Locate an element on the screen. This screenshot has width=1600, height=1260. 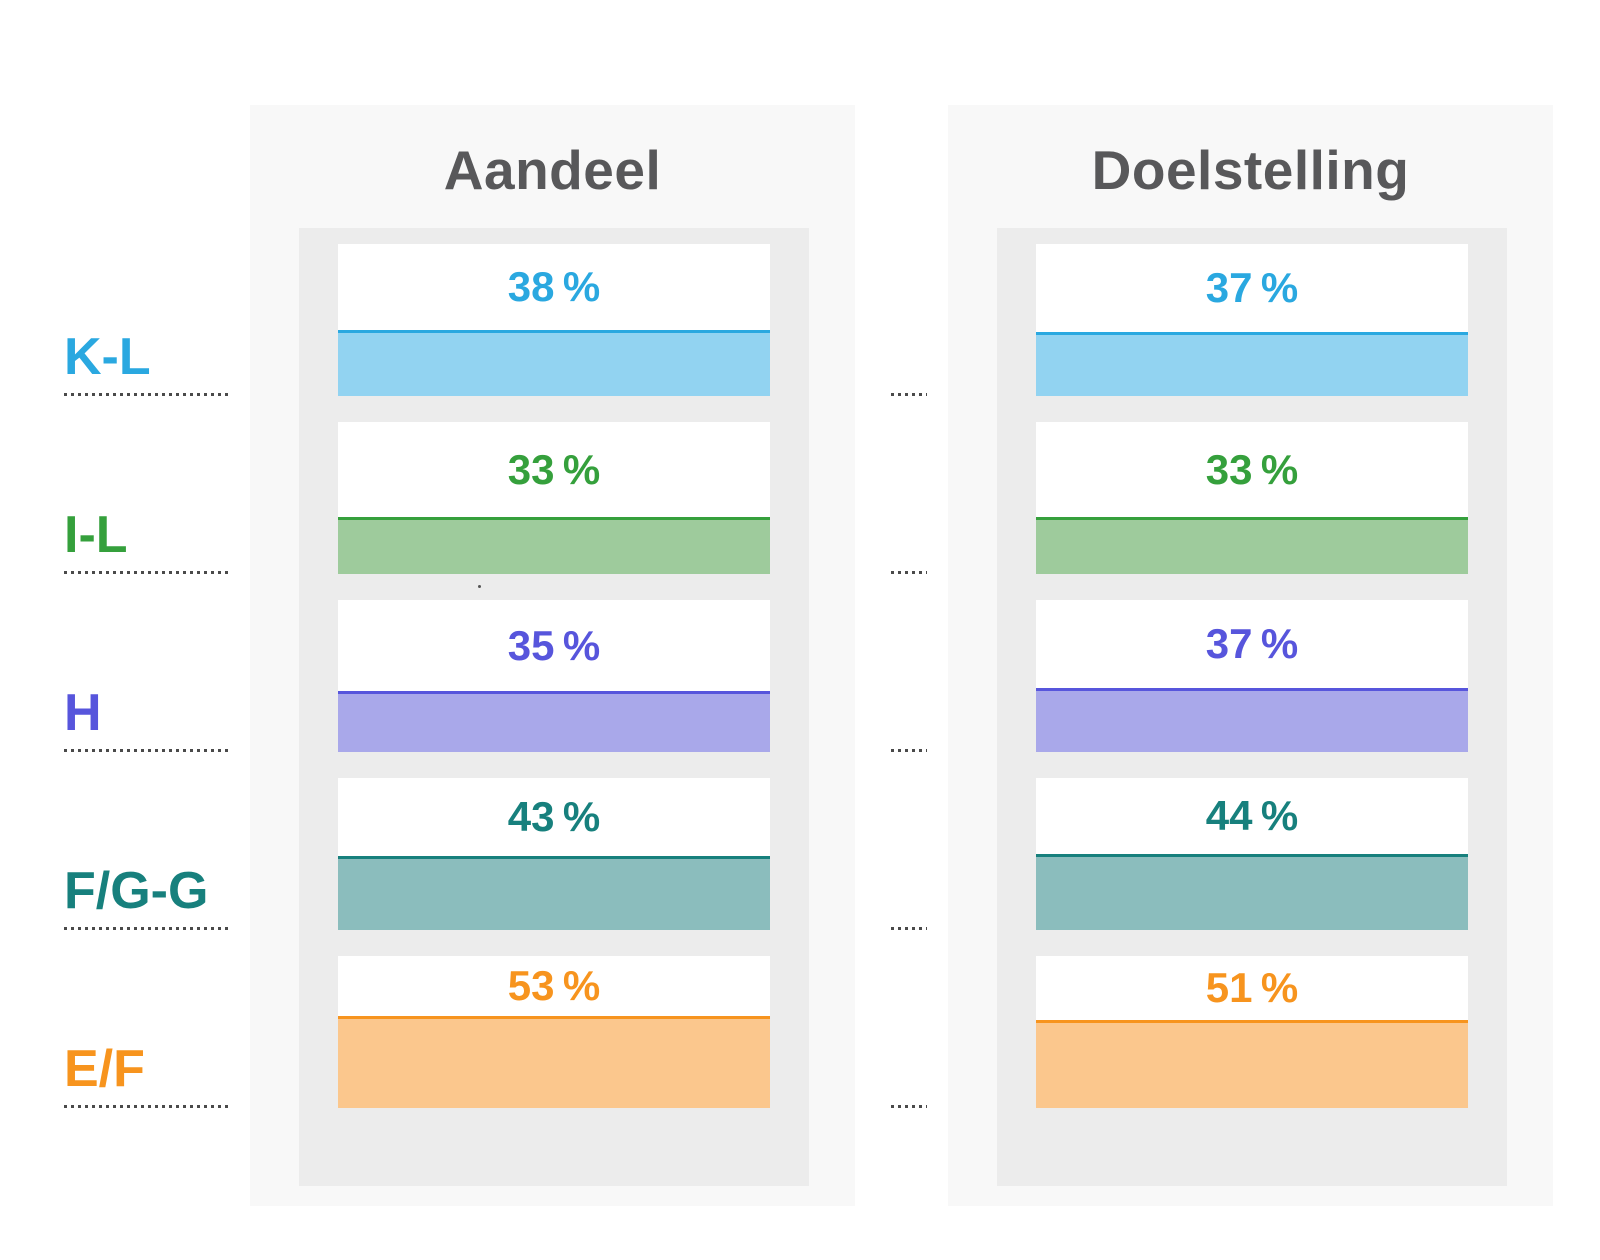
stray-mark is located at coordinates (479, 586).